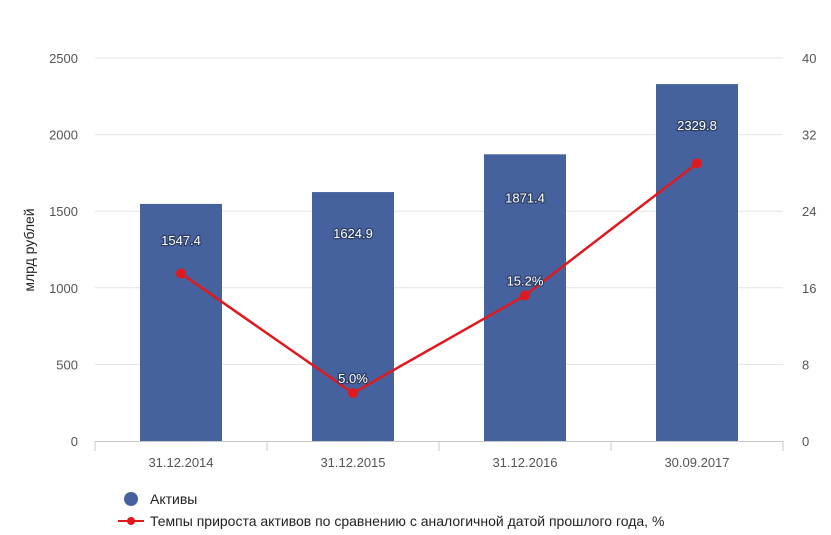 The width and height of the screenshot is (831, 535). I want to click on x-tick-label: 31.12.2015, so click(352, 462).